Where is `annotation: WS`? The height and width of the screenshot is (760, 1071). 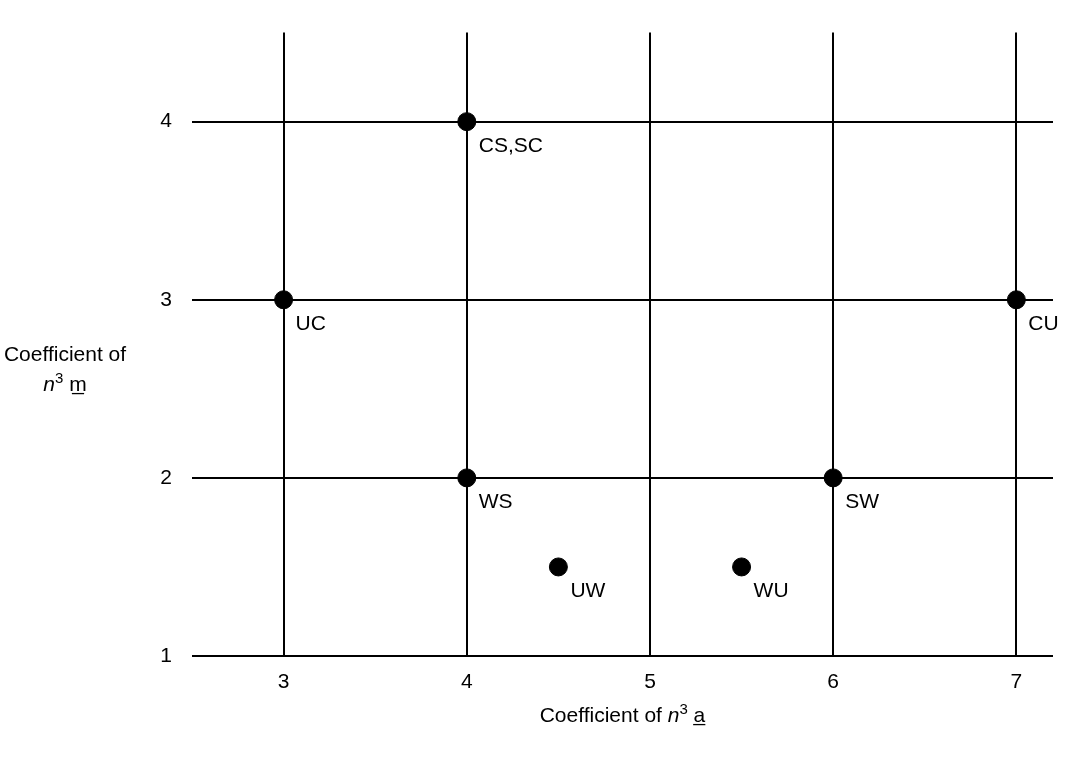 annotation: WS is located at coordinates (495, 501).